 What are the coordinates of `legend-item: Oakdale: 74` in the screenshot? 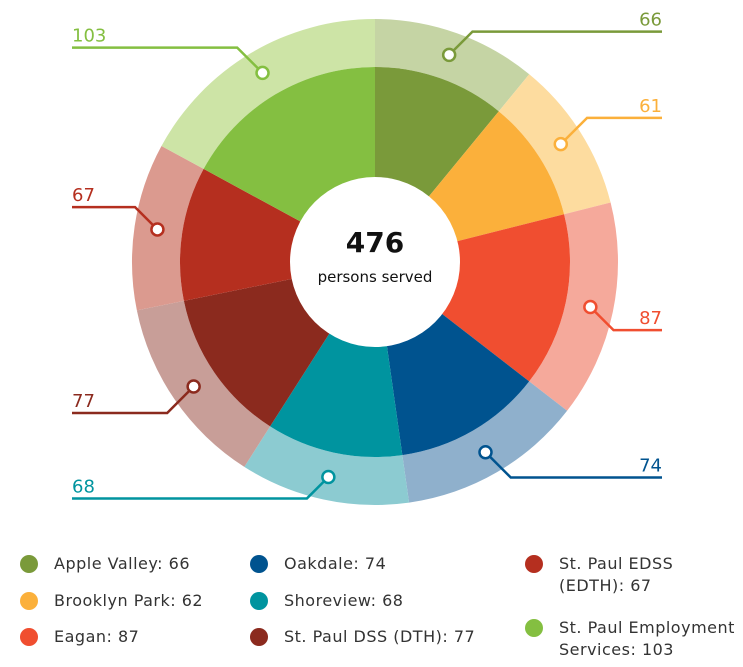 It's located at (318, 564).